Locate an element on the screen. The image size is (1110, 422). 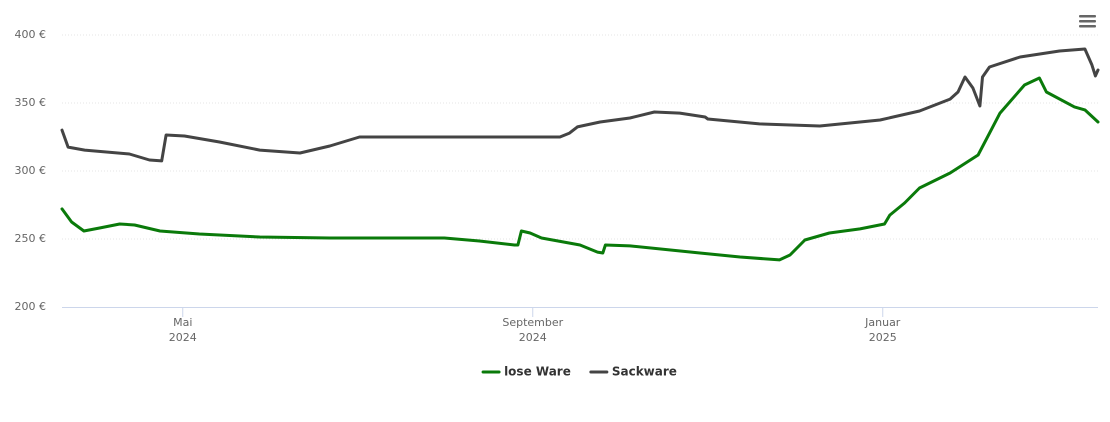
legend-label: Sackware is located at coordinates (644, 372).